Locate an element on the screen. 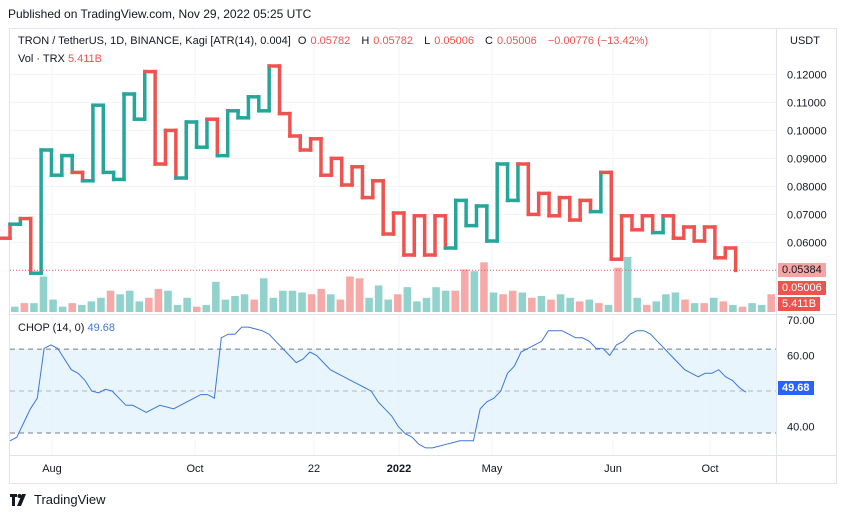 The image size is (851, 518). time-tick-label: Jun is located at coordinates (613, 469).